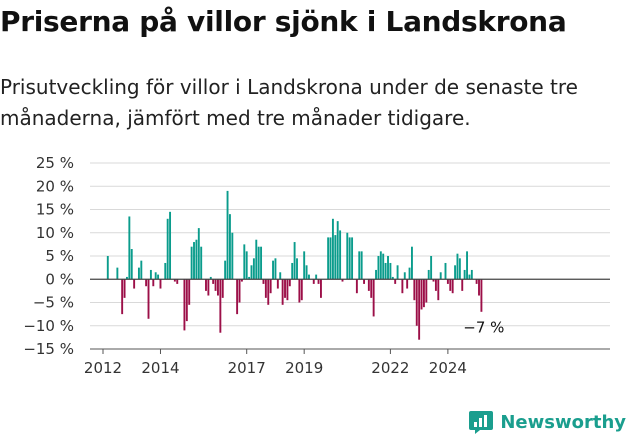 This screenshot has width=631, height=439. I want to click on y-tick-label: 20 %, so click(55, 186).